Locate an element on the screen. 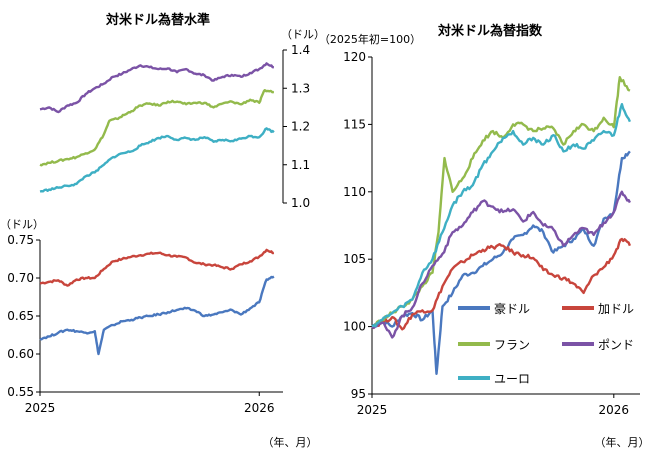 This screenshot has width=650, height=454. legend-label-cad: 加ドル is located at coordinates (616, 309).